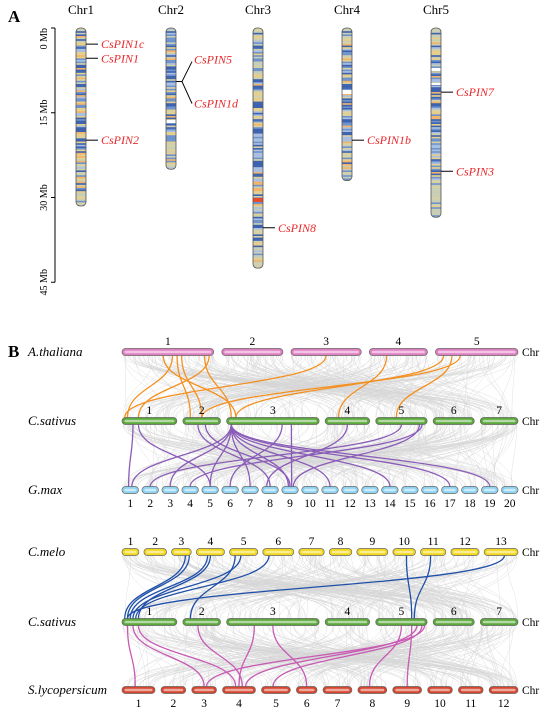 The image size is (550, 710). I want to click on chromosome-title: Chr1, so click(81, 9).